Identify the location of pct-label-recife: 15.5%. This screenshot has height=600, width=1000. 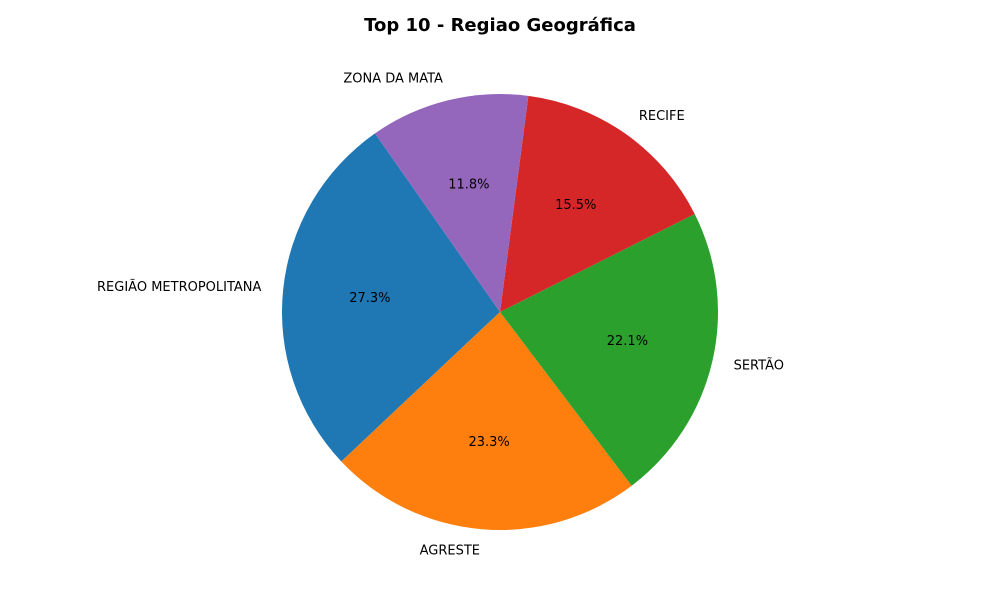
(575, 205).